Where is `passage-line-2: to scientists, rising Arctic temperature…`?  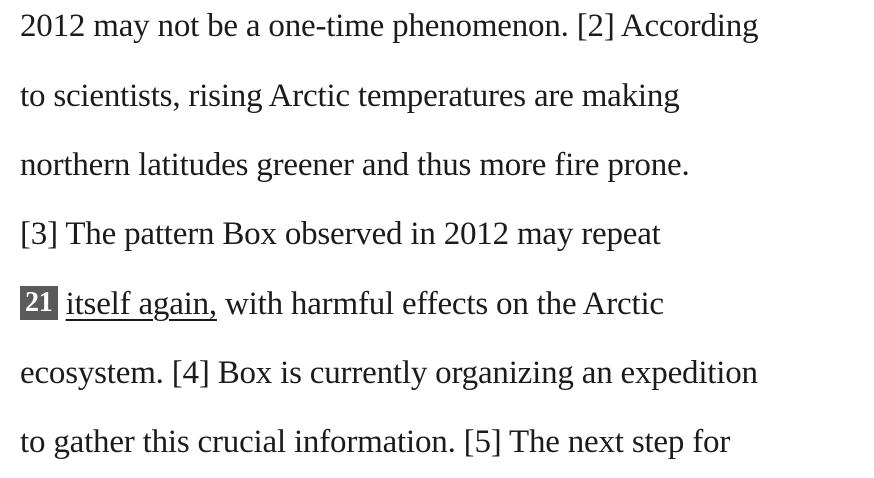
passage-line-2: to scientists, rising Arctic temperature… is located at coordinates (350, 96).